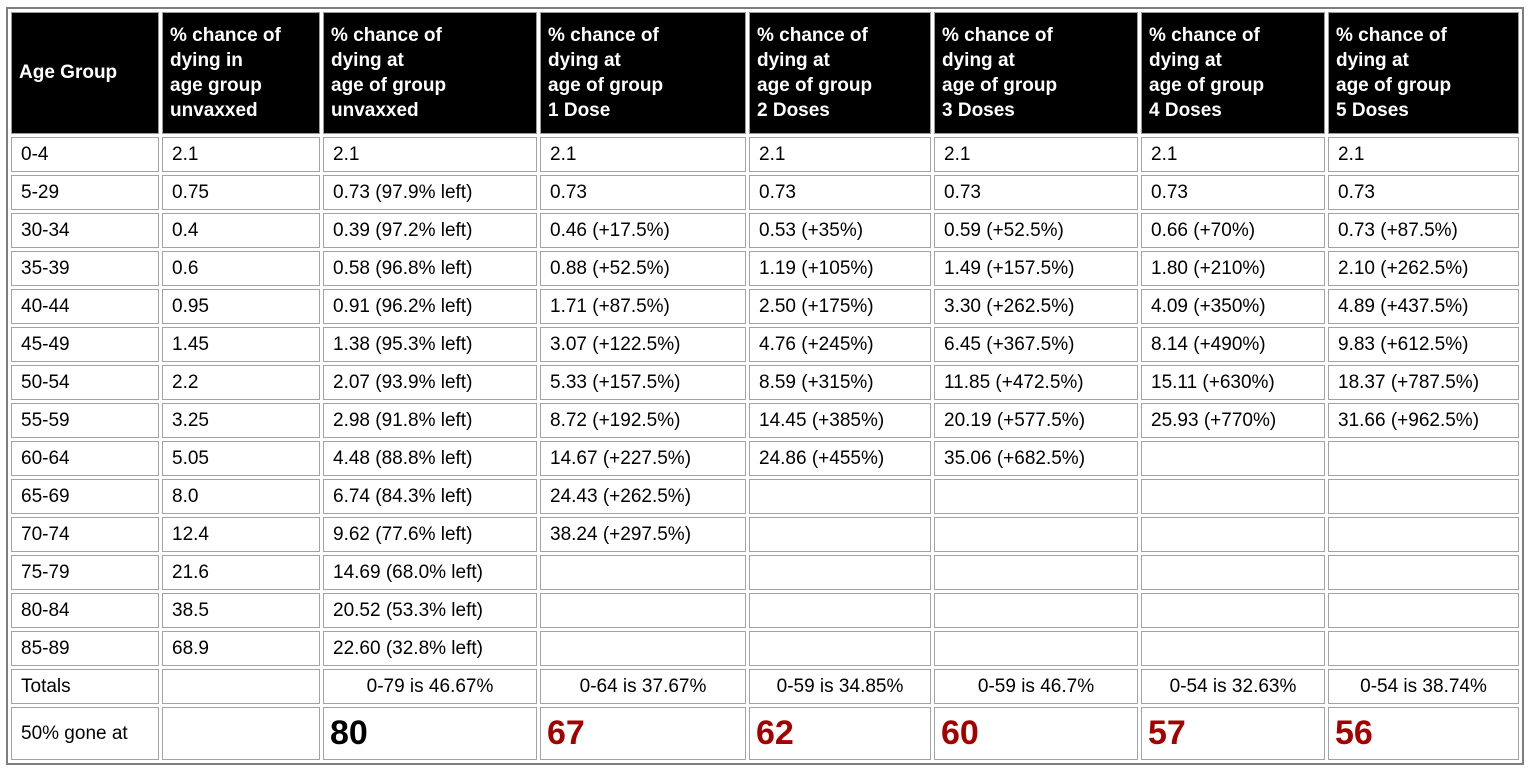  What do you see at coordinates (85, 572) in the screenshot?
I see `row-label-cell: 75-79` at bounding box center [85, 572].